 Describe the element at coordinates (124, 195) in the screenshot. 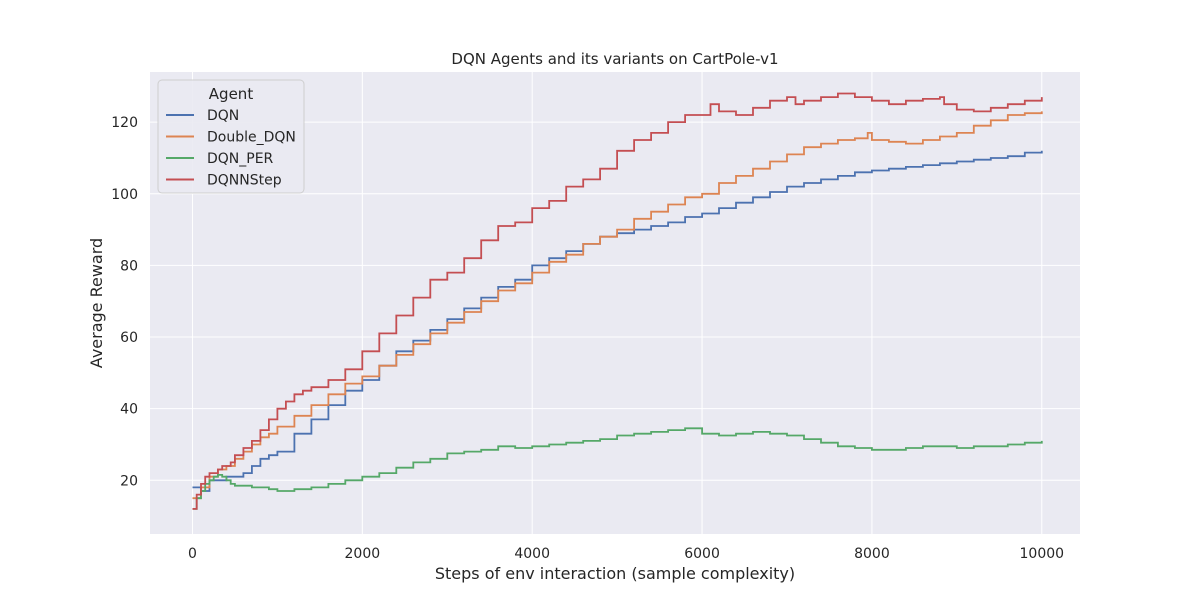

I see `y-tick-label: 100` at that location.